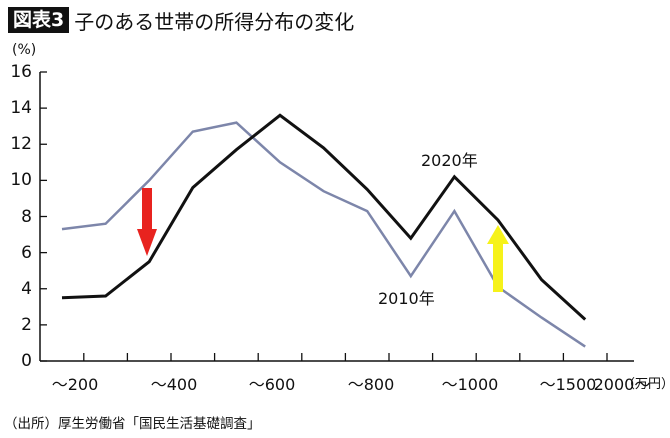  What do you see at coordinates (24, 50) in the screenshot?
I see `y-axis-unit: (%)` at bounding box center [24, 50].